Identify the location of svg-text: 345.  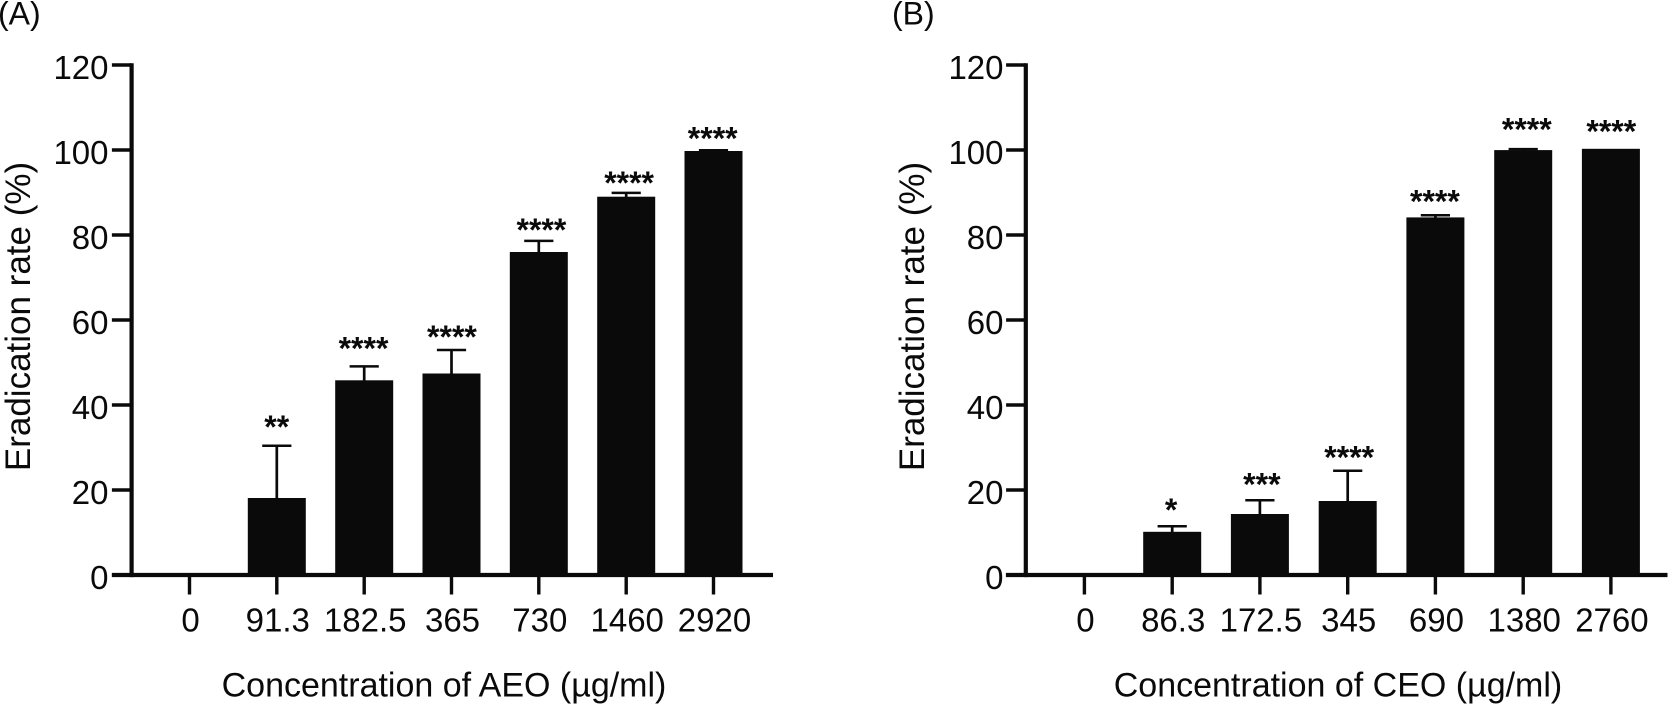
(1348, 620).